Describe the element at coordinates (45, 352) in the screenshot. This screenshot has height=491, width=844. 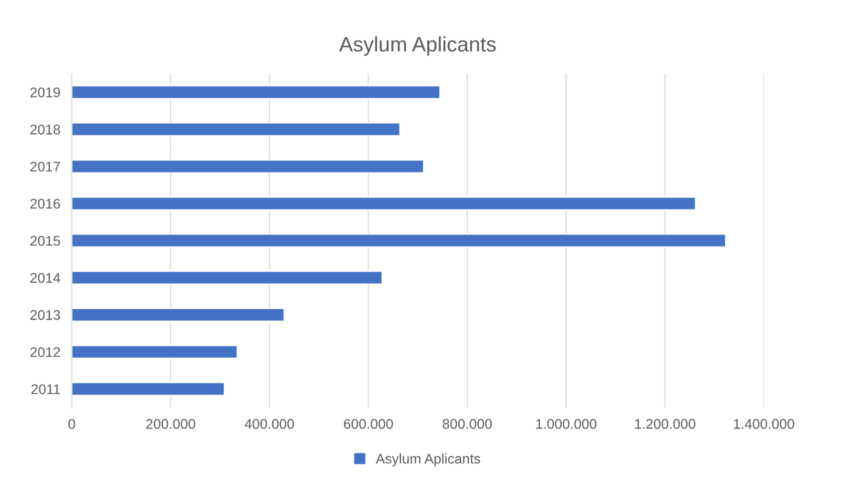
I see `y-tick-label: 2012` at that location.